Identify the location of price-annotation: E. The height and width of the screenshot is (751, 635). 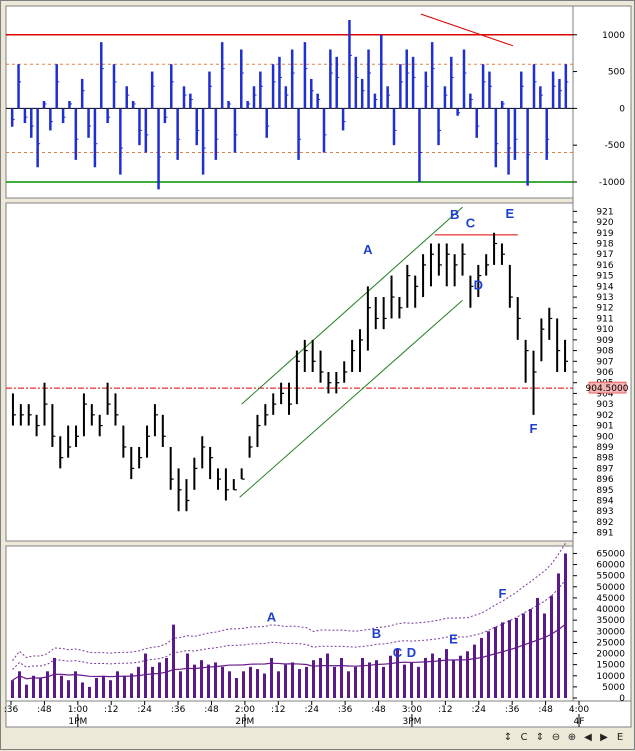
(510, 213).